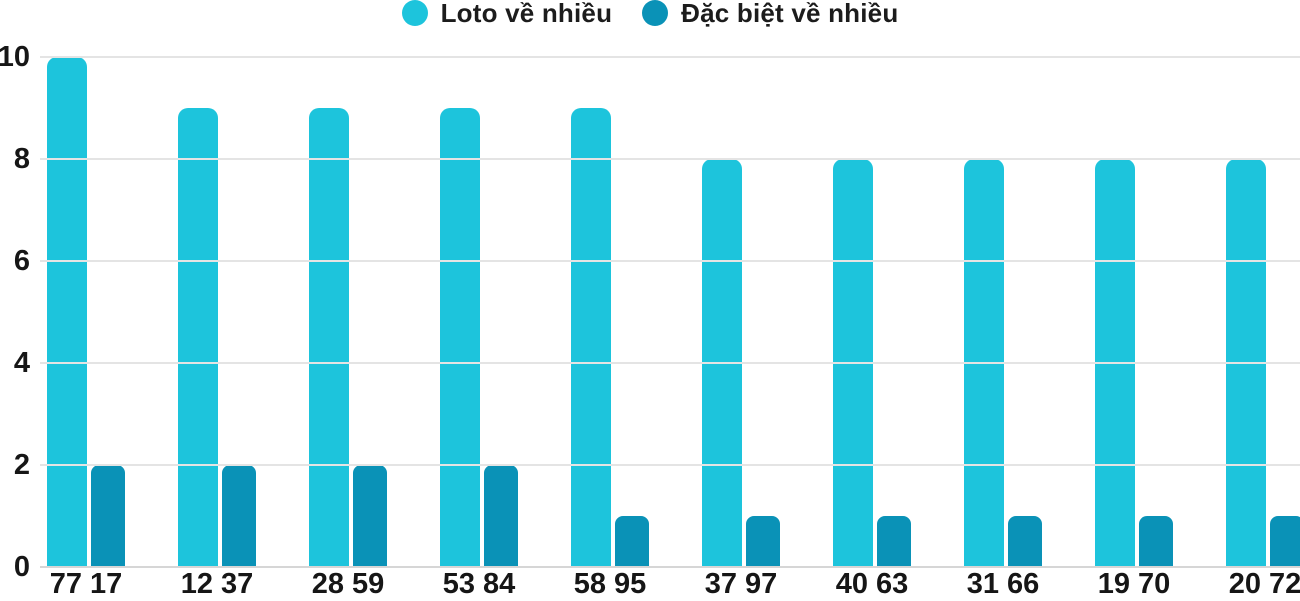 This screenshot has width=1300, height=601. I want to click on x-axis-baseline, so click(670, 567).